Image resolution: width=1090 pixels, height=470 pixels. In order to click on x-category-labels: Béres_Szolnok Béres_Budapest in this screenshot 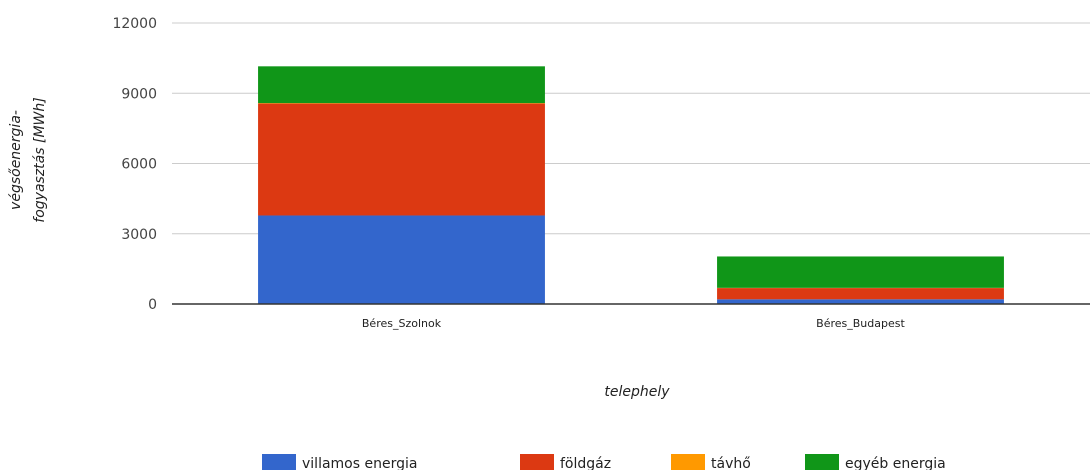, I will do `click(634, 323)`.